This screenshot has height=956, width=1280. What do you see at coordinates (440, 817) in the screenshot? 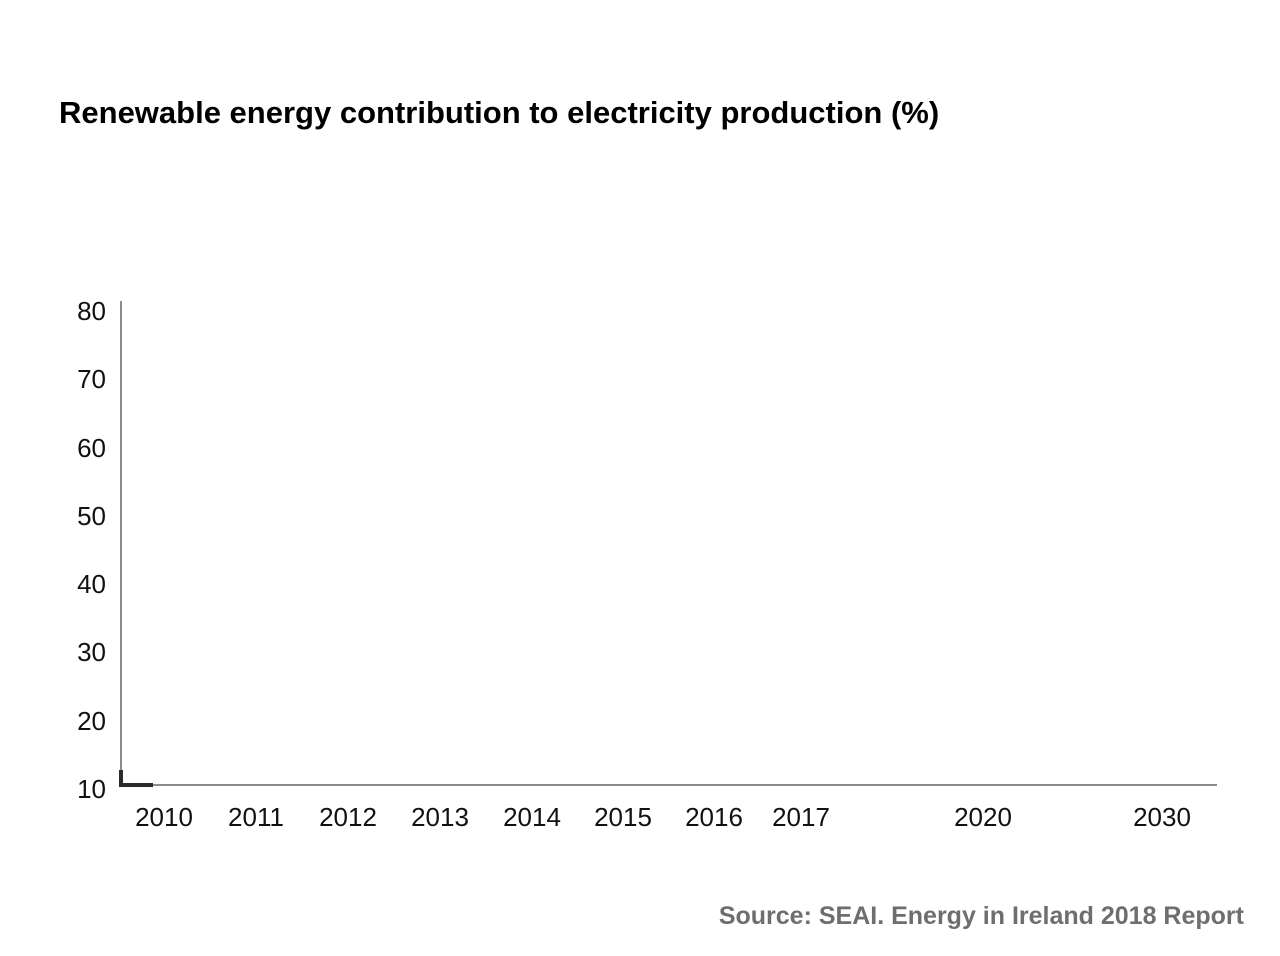
I see `x-tick-label: 2013` at bounding box center [440, 817].